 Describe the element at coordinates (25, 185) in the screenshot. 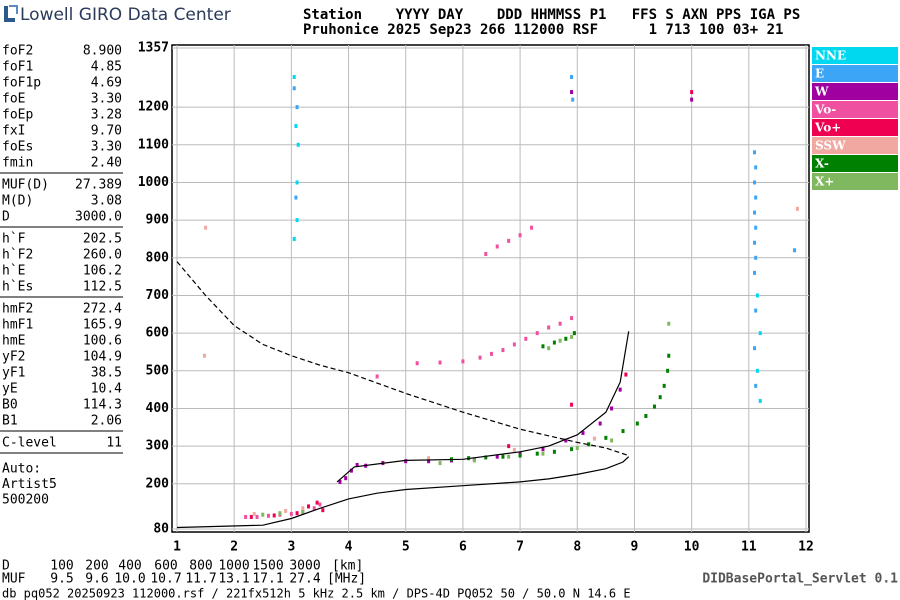

I see `param-label: MUF(D)` at that location.